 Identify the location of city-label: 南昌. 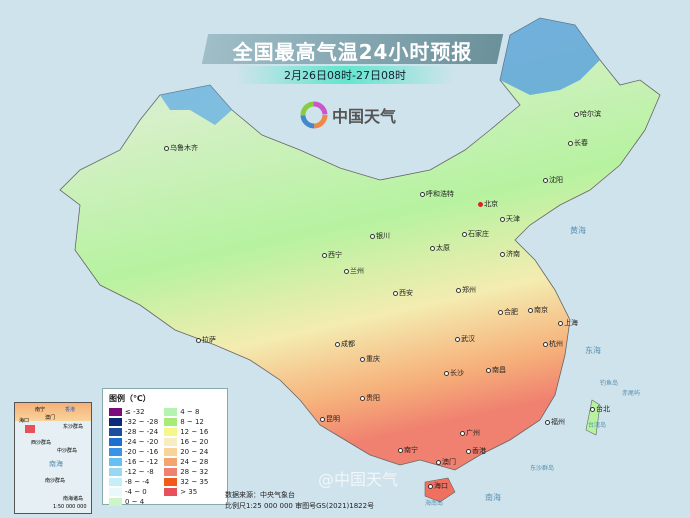
(496, 370).